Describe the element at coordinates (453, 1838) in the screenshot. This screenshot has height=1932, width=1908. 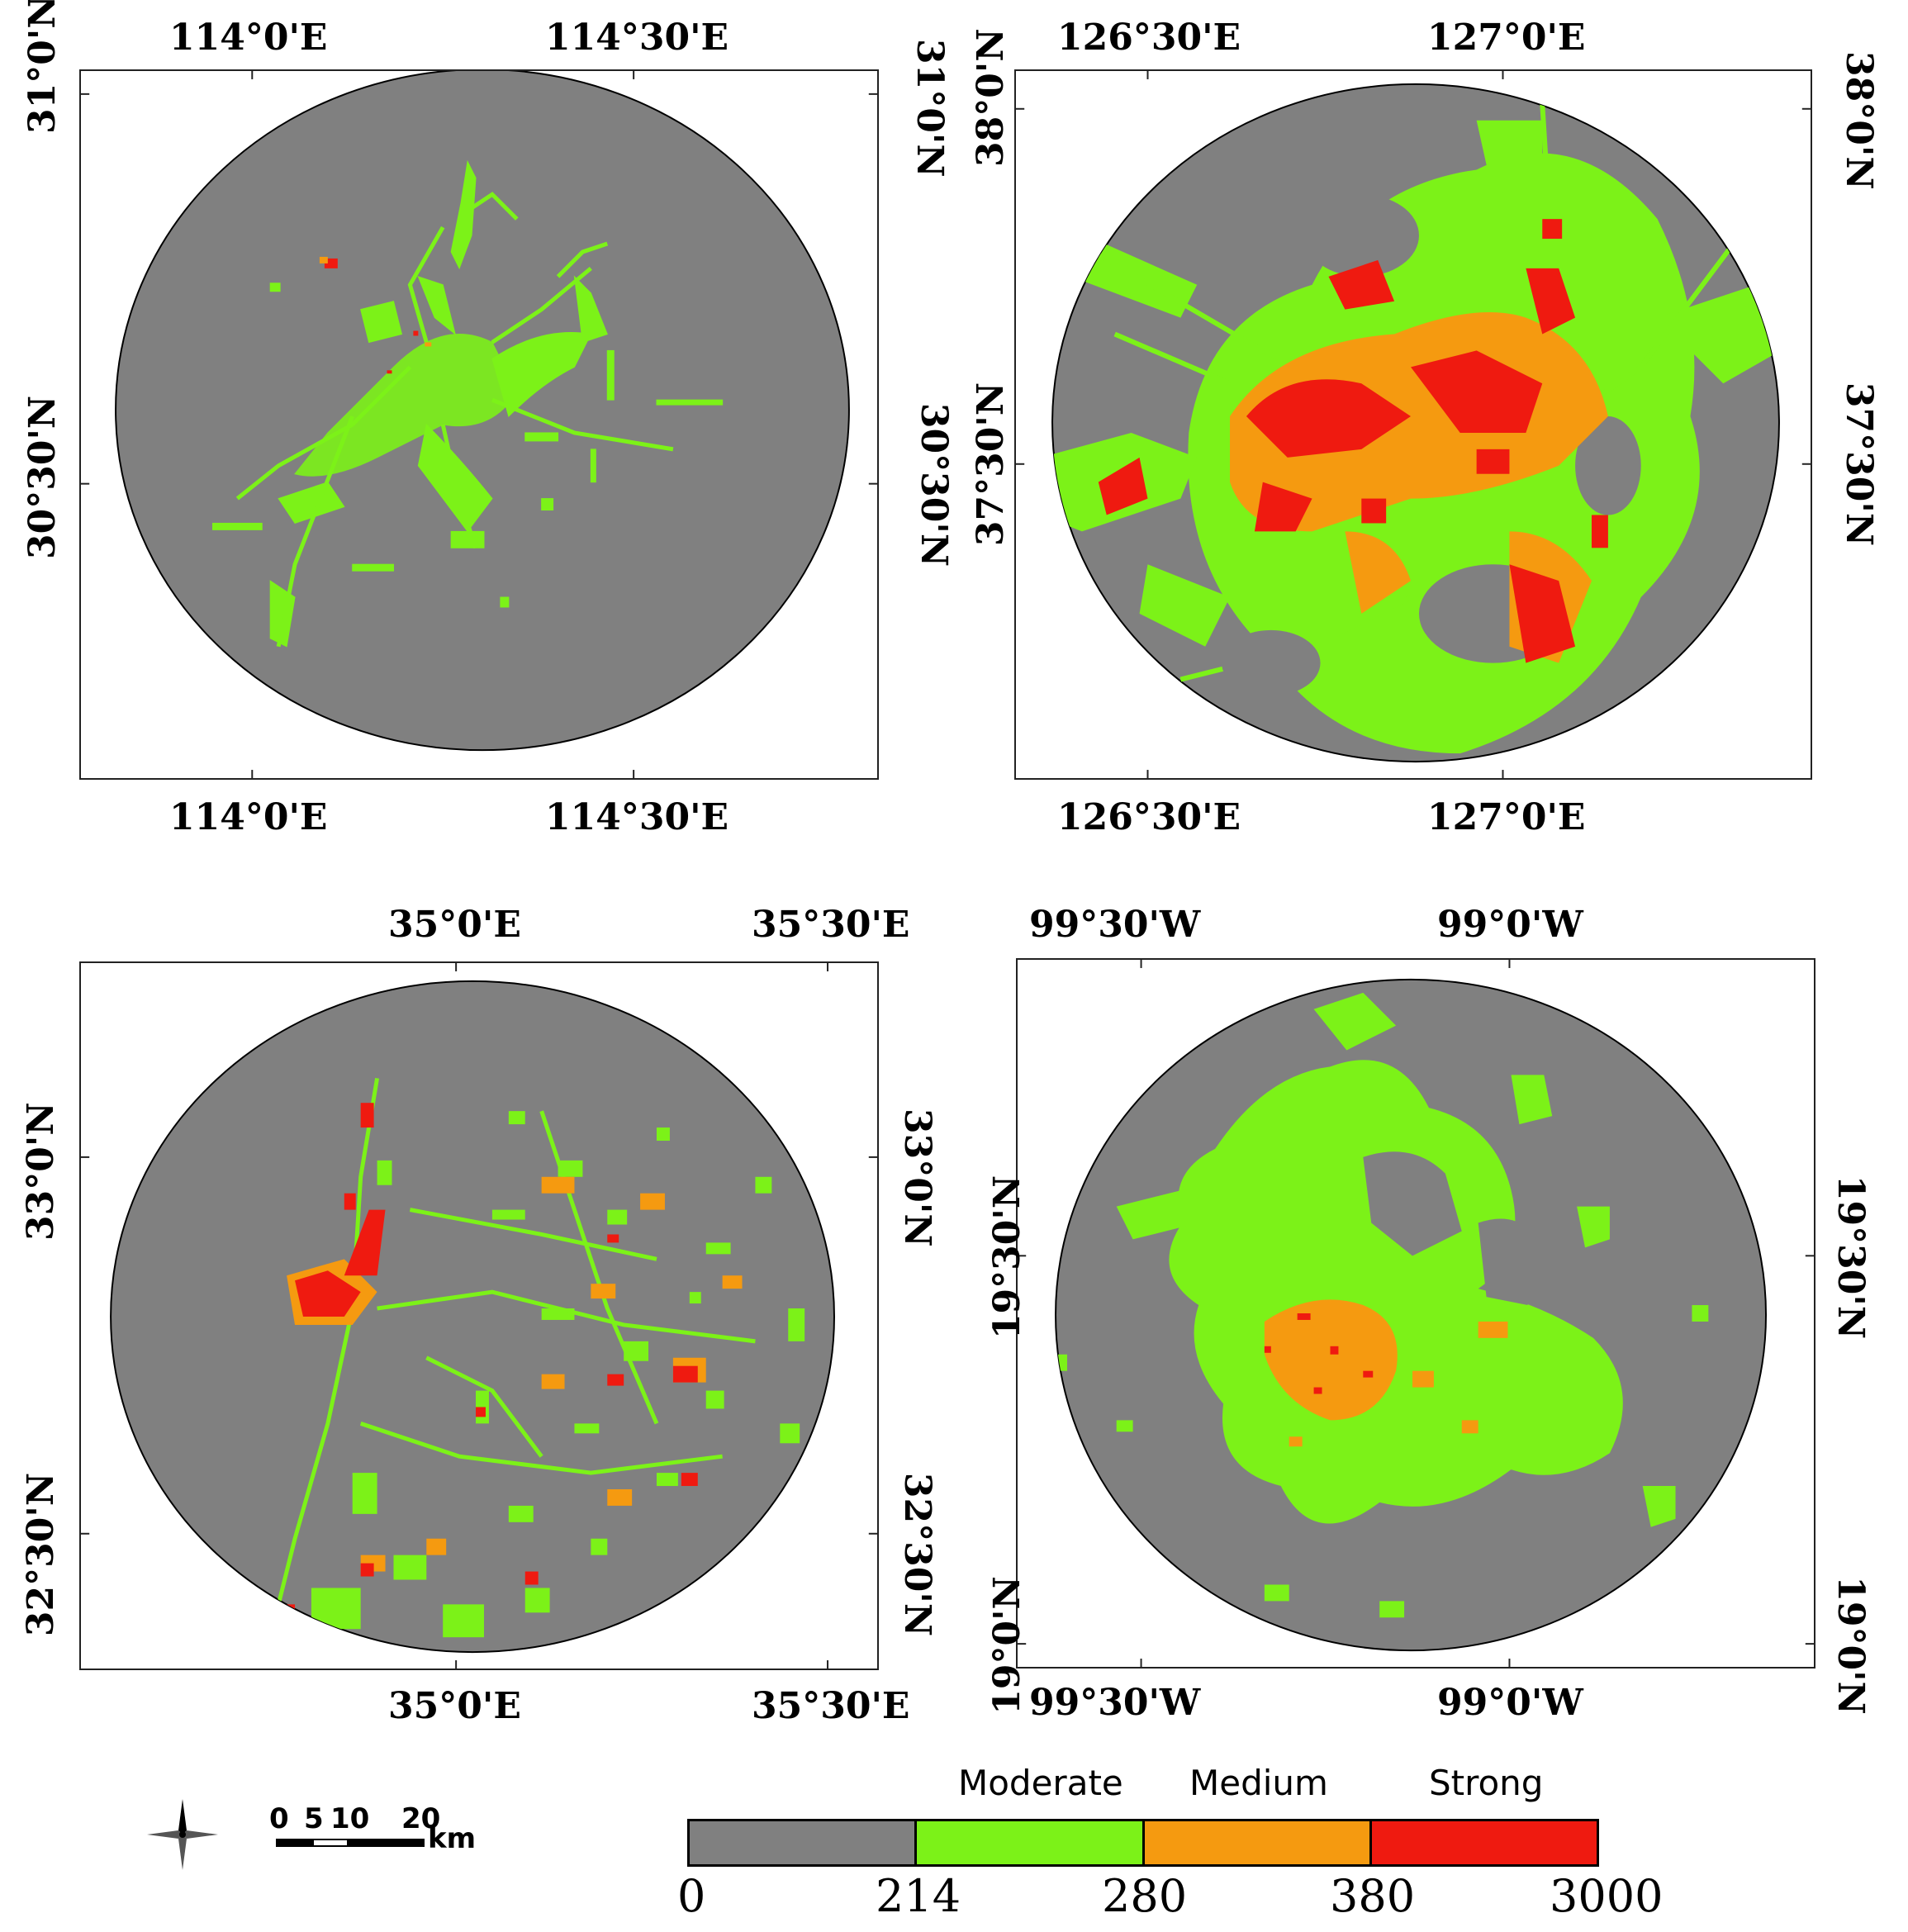
I see `scale-unit: km` at that location.